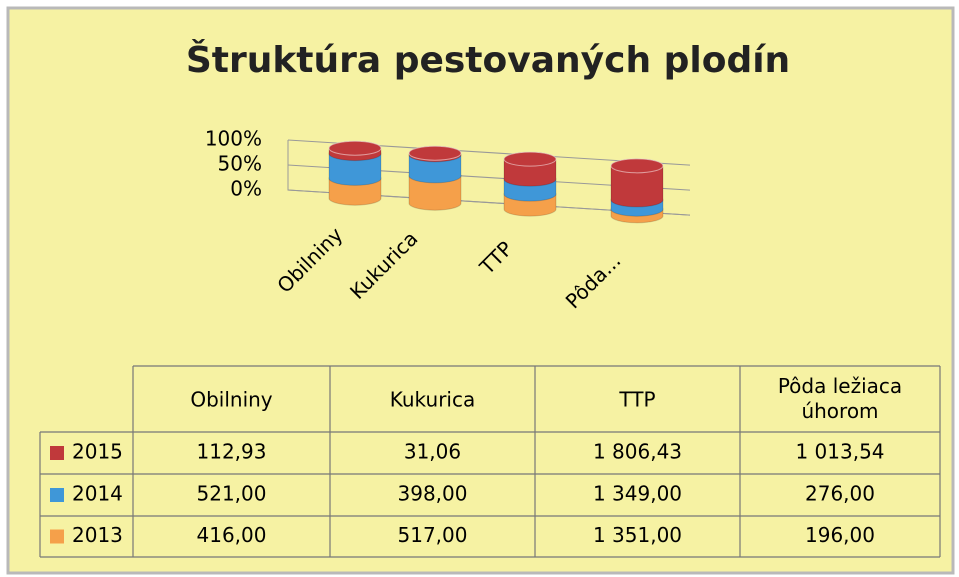 This screenshot has width=959, height=577. What do you see at coordinates (231, 400) in the screenshot?
I see `column-header: Obilniny` at bounding box center [231, 400].